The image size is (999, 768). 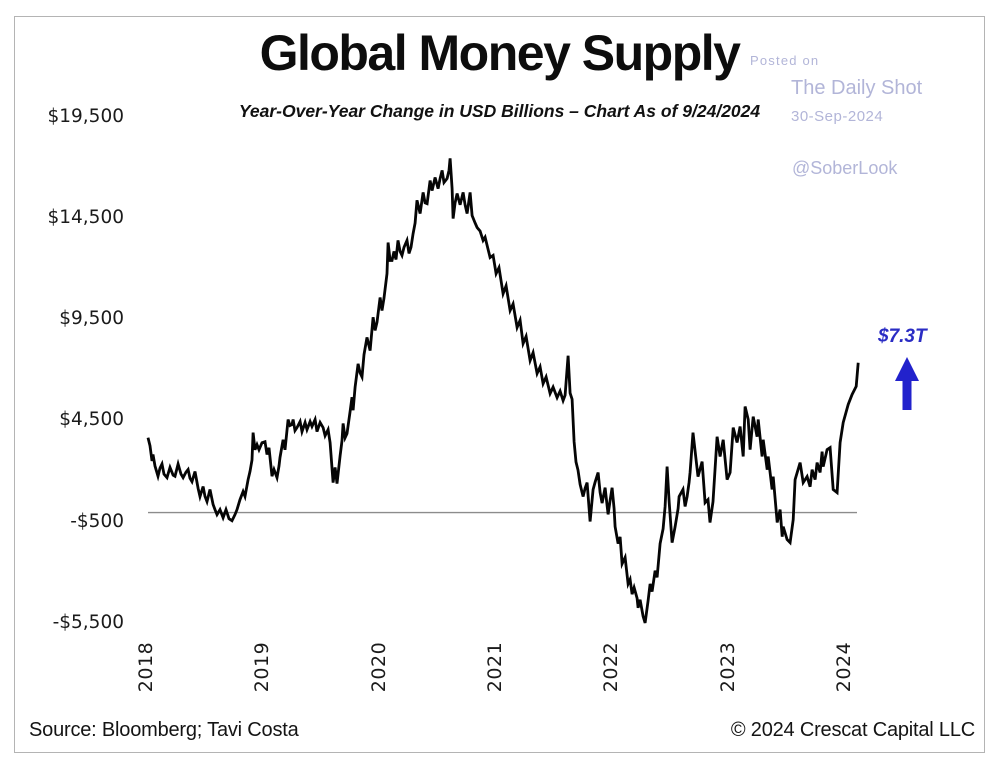 What do you see at coordinates (88, 622) in the screenshot?
I see `y-axis-tick-label: -$5,500` at bounding box center [88, 622].